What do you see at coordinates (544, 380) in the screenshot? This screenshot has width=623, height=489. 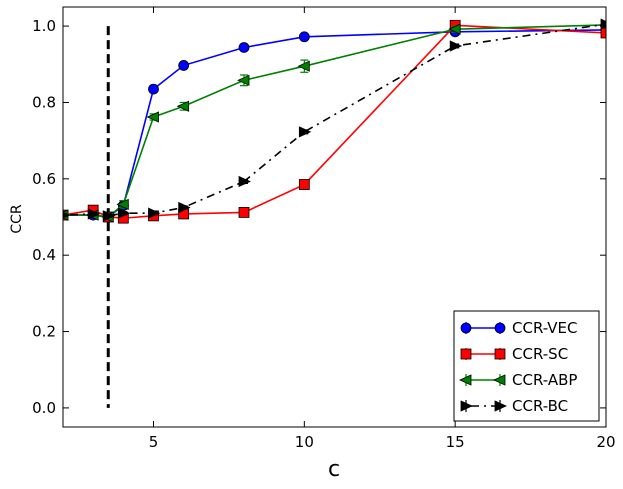 I see `legend-label: CCR-ABP` at bounding box center [544, 380].